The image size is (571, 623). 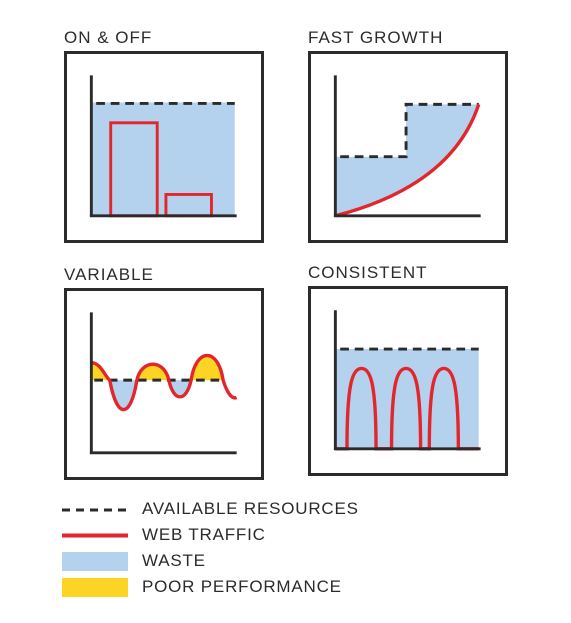 I want to click on panel-title-on-off: ON & OFF, so click(x=108, y=37).